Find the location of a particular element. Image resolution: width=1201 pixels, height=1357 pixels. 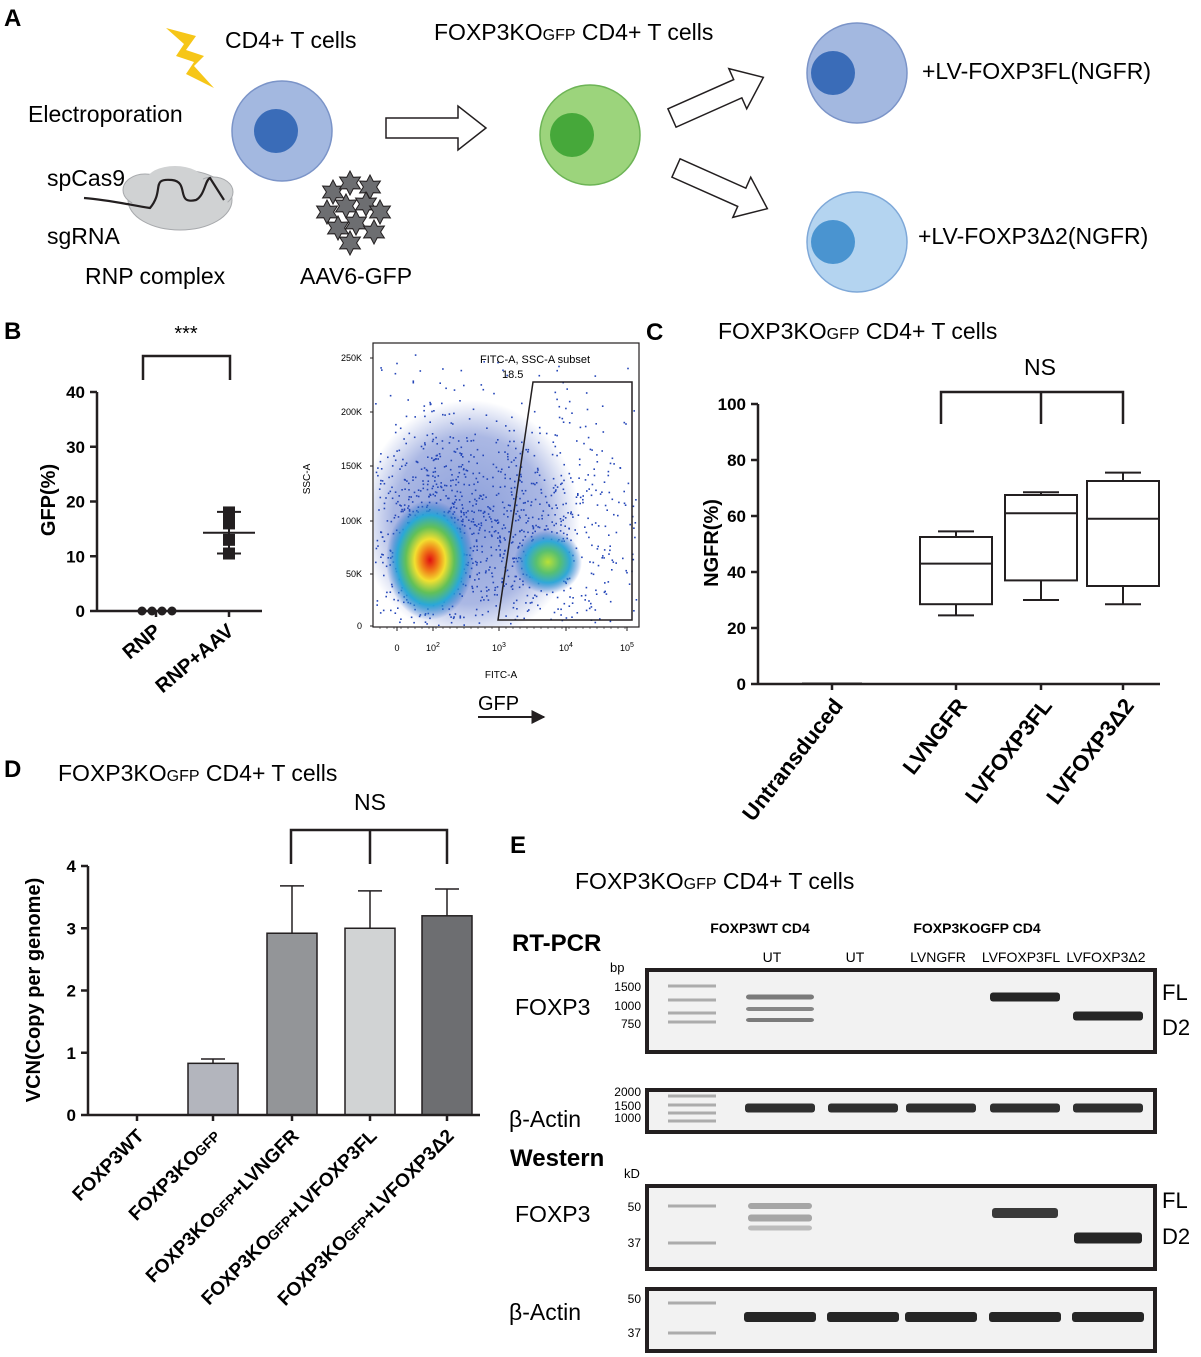

rt-actin-label: β-Actin is located at coordinates (545, 1119).